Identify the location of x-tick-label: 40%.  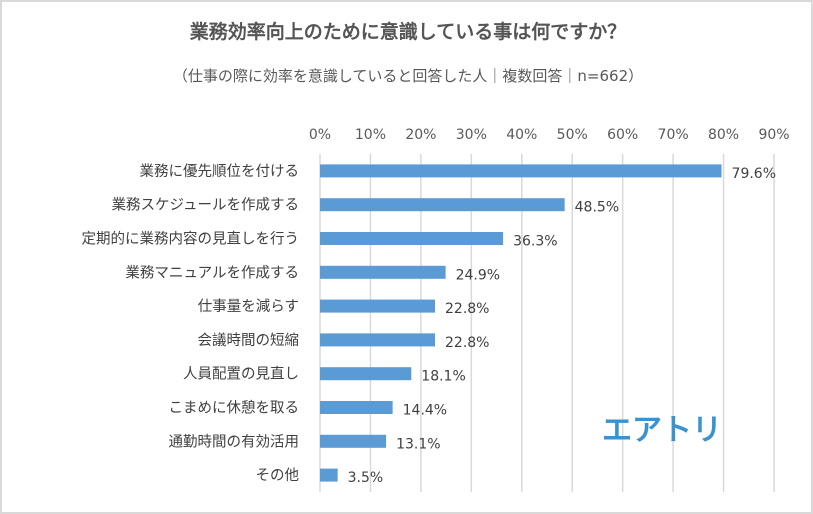
(521, 135).